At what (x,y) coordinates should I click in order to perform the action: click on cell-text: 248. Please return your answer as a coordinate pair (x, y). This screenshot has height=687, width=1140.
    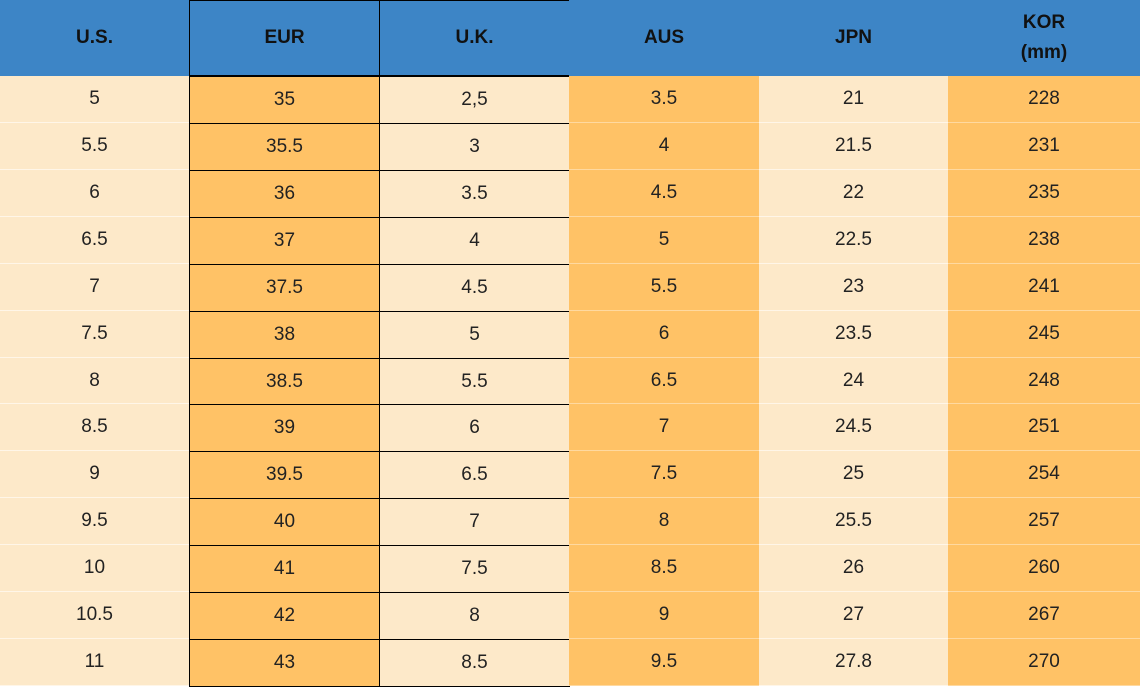
    Looking at the image, I should click on (1044, 380).